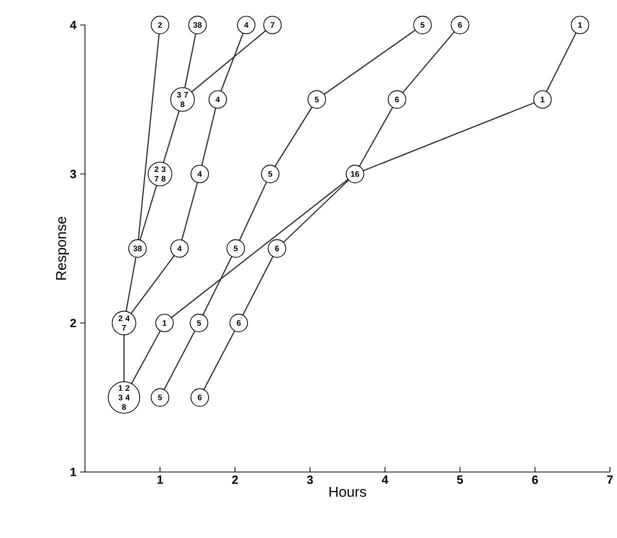 The height and width of the screenshot is (538, 617). Describe the element at coordinates (73, 472) in the screenshot. I see `y-tick-label: 1` at that location.